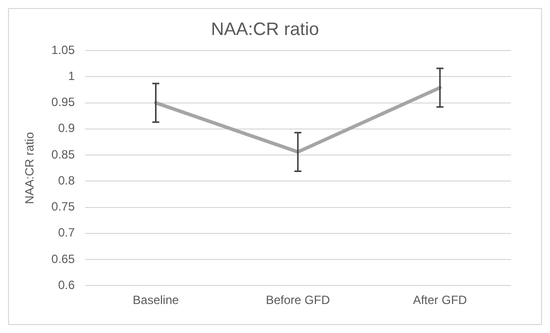 The image size is (550, 333). Describe the element at coordinates (265, 28) in the screenshot. I see `chart-title: NAA:CR ratio` at that location.